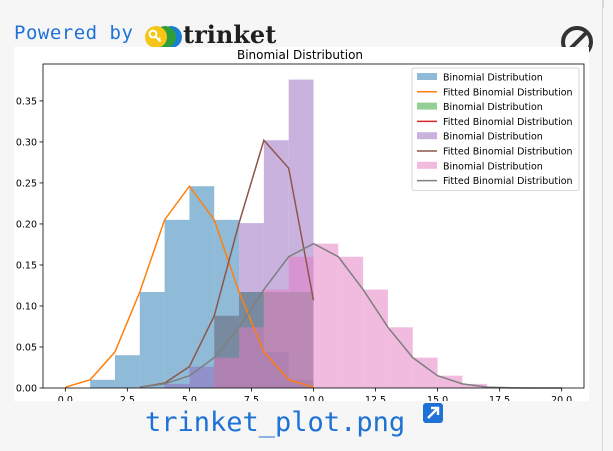 This screenshot has width=613, height=451. Describe the element at coordinates (437, 398) in the screenshot. I see `x-tick-label: 15.0` at that location.